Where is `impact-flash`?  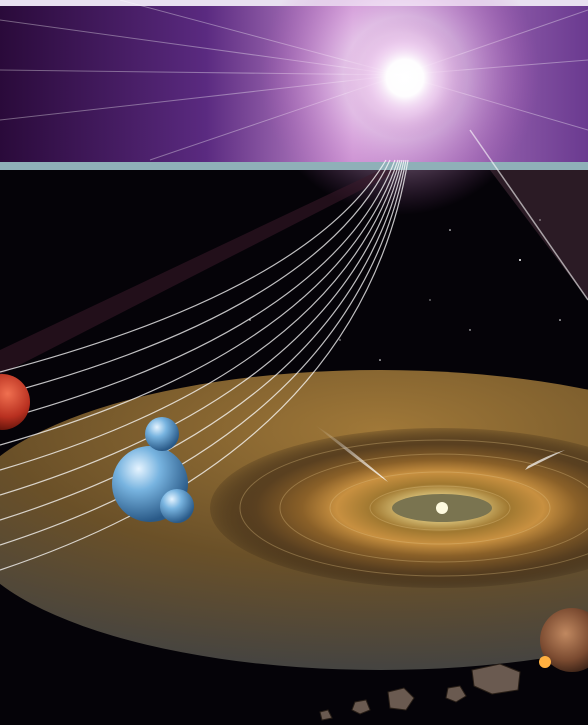 impact-flash is located at coordinates (545, 662).